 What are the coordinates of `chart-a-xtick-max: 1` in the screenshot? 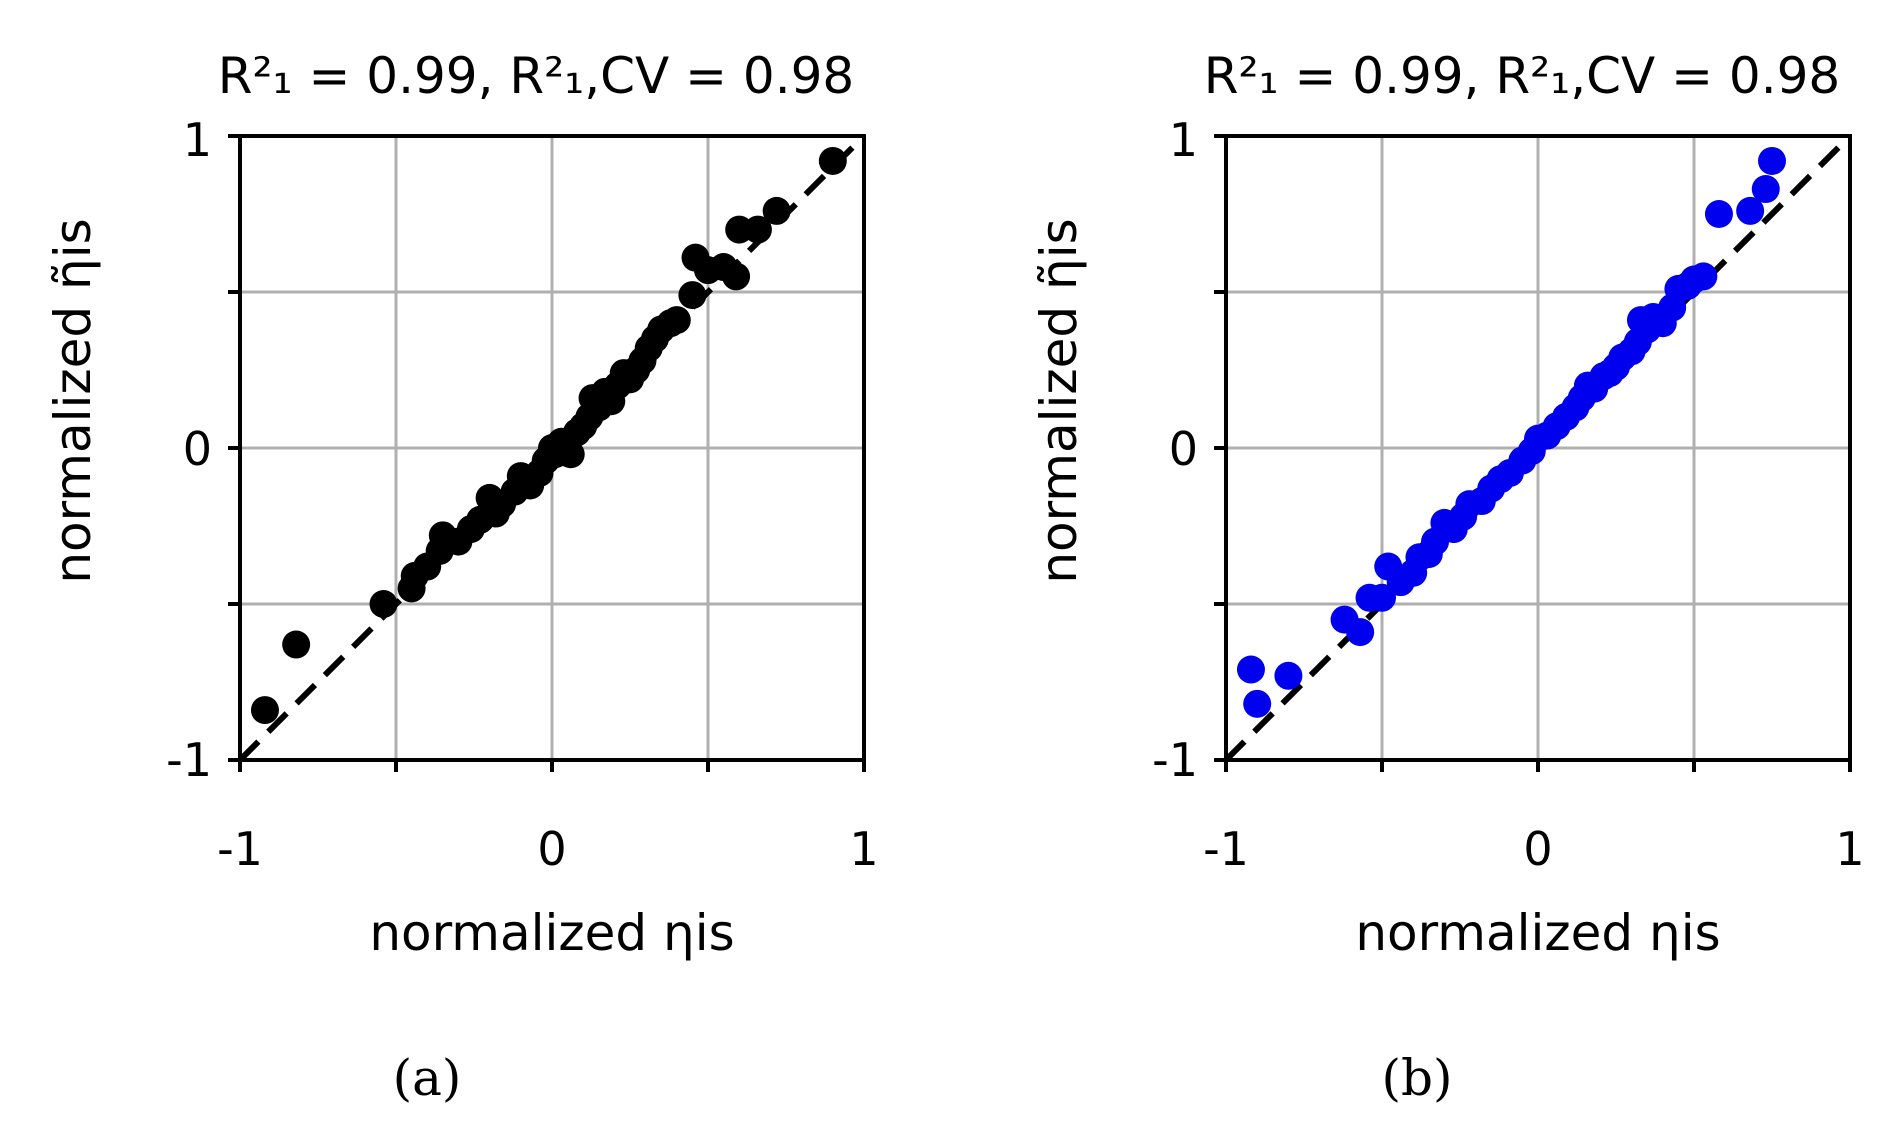 It's located at (863, 849).